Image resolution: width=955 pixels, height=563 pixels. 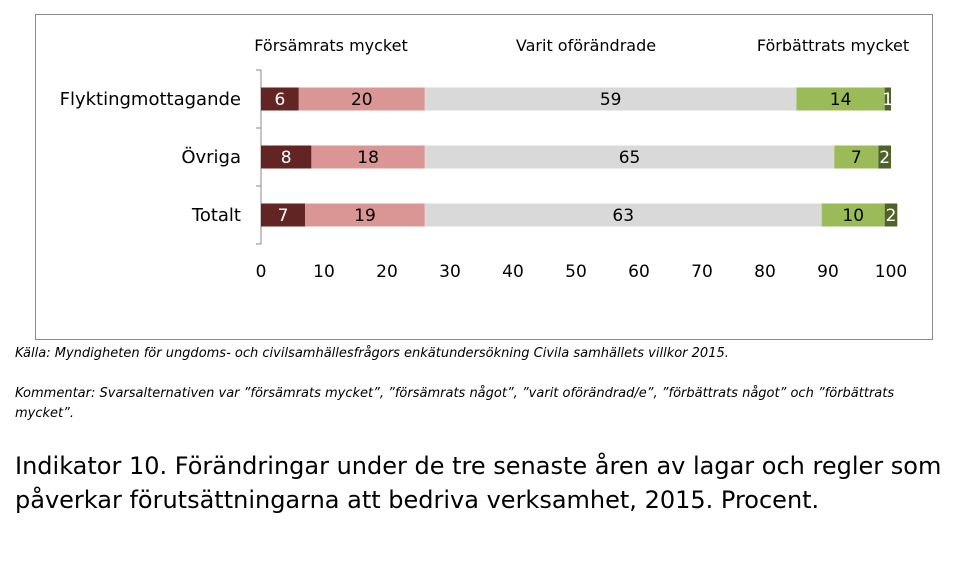 I want to click on x-tick-label: 40, so click(x=513, y=272).